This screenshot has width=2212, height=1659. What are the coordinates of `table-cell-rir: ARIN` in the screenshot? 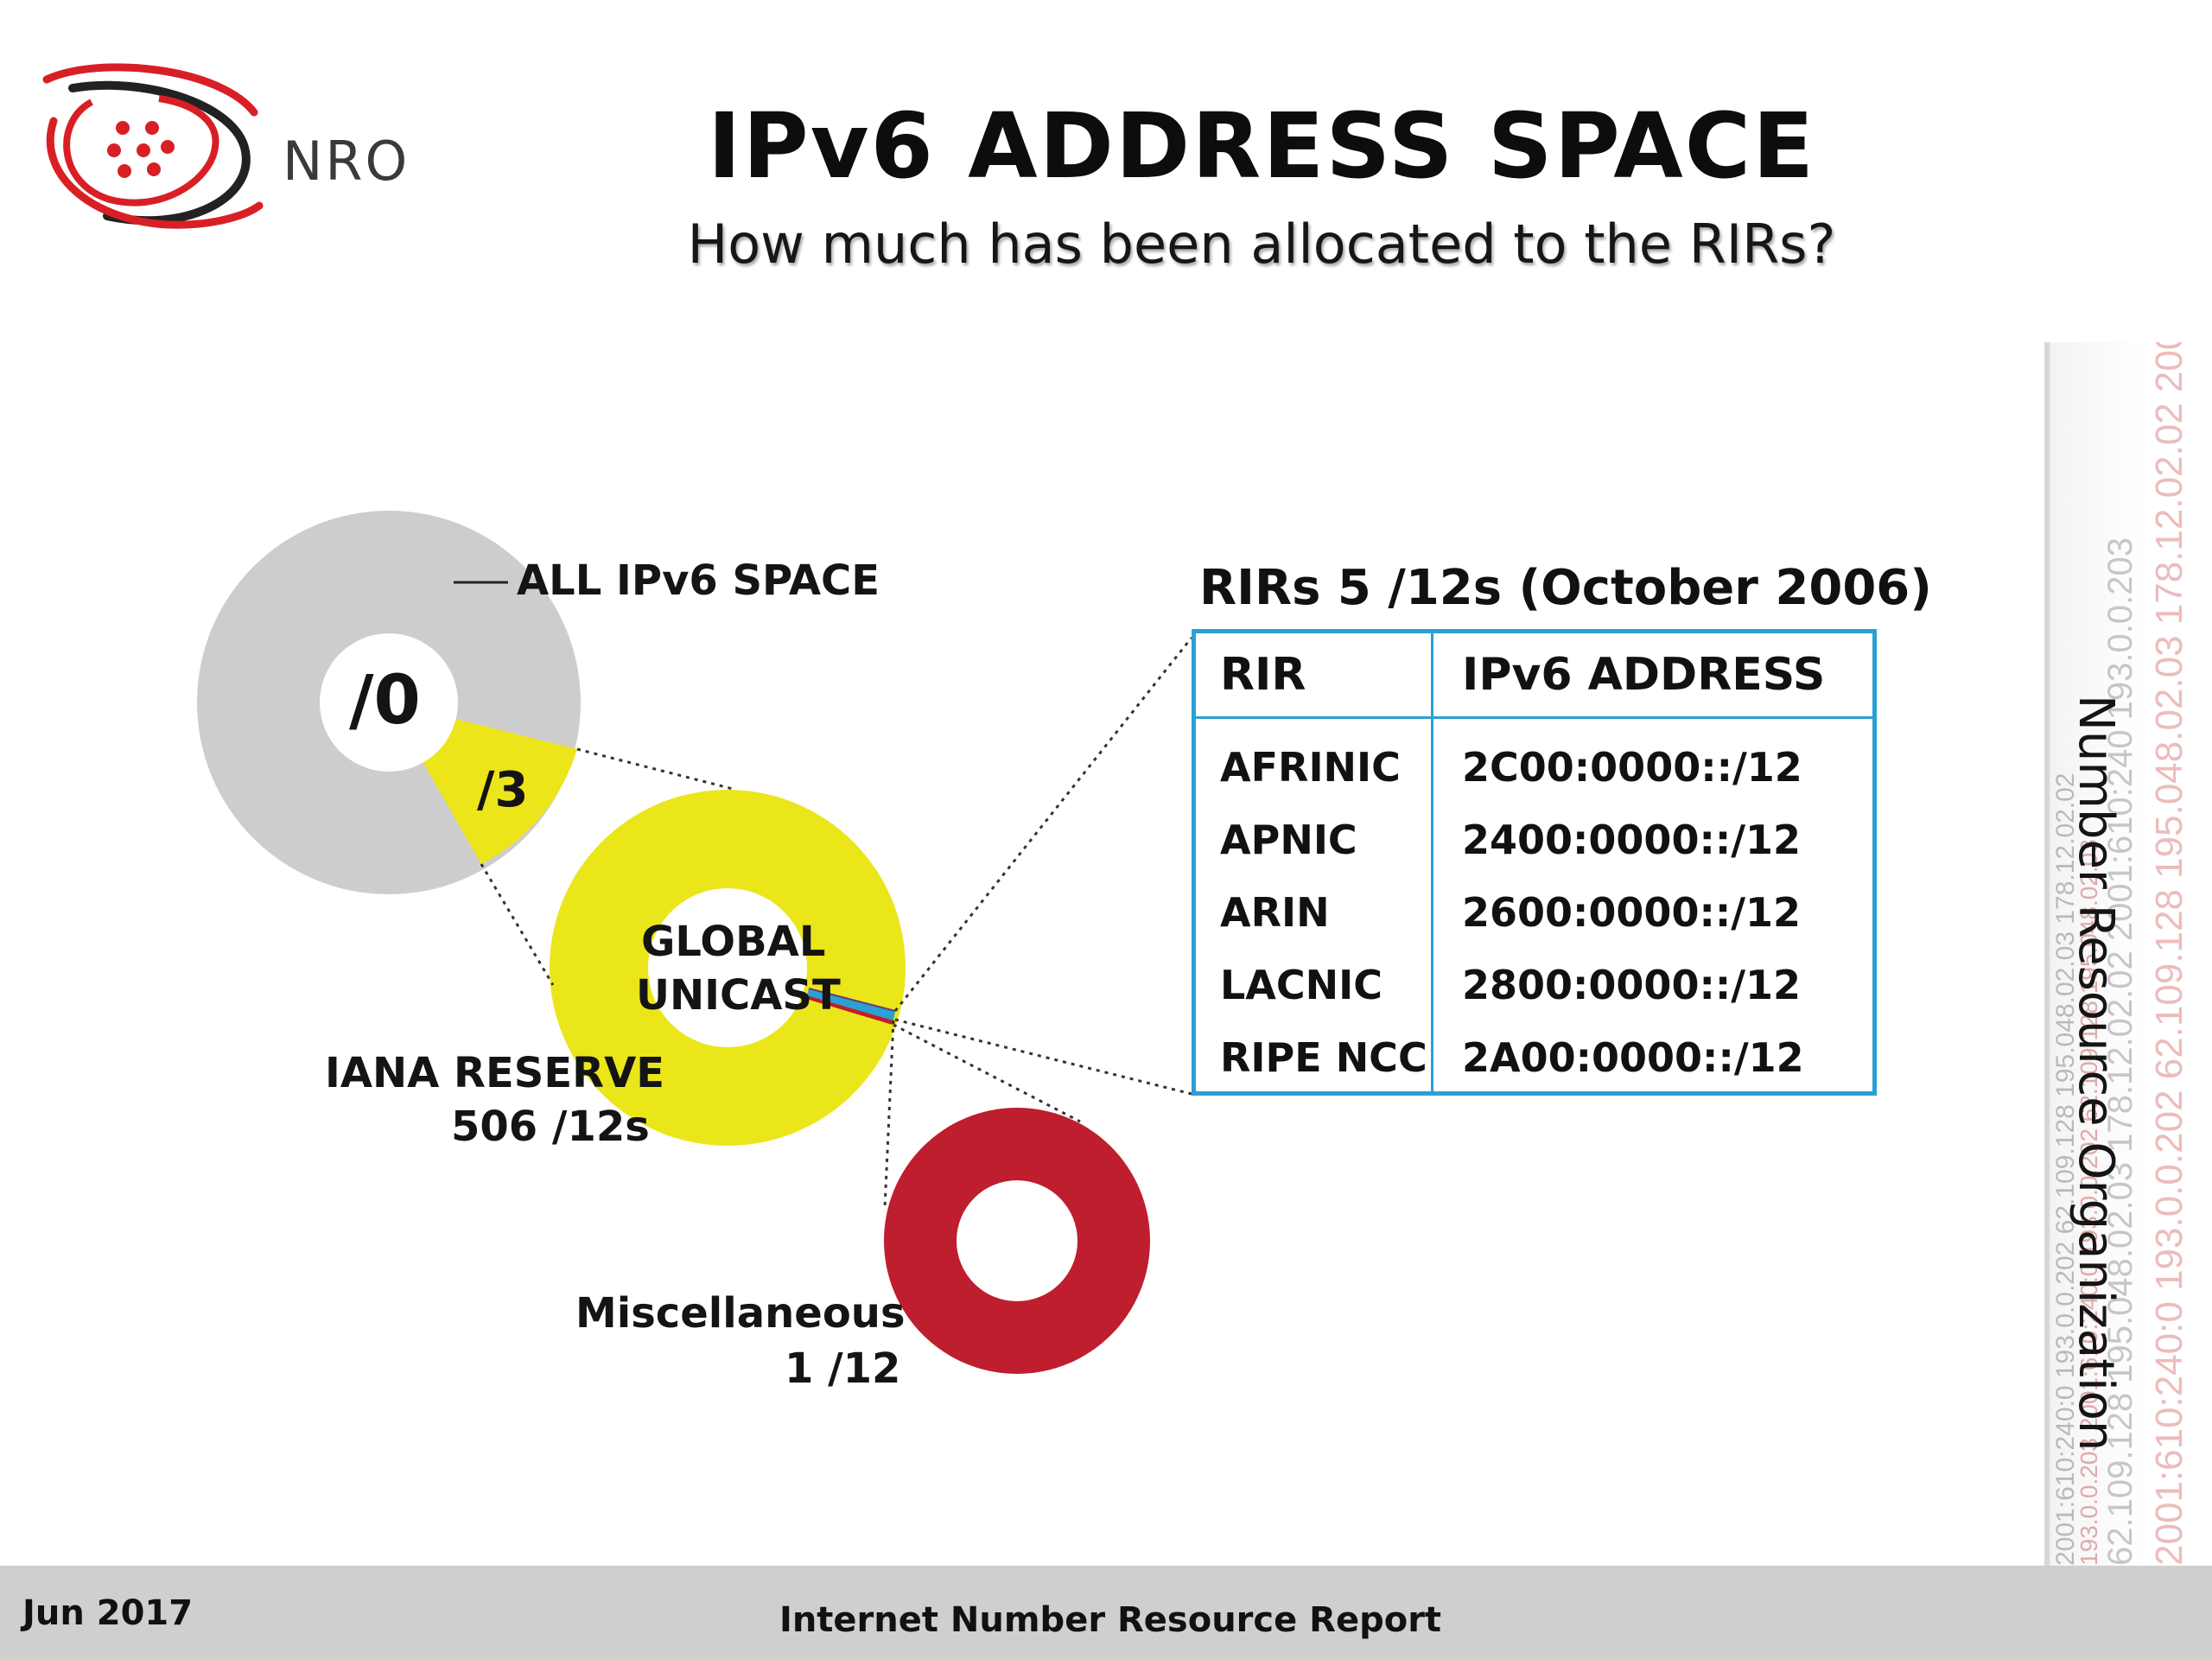 It's located at (1275, 913).